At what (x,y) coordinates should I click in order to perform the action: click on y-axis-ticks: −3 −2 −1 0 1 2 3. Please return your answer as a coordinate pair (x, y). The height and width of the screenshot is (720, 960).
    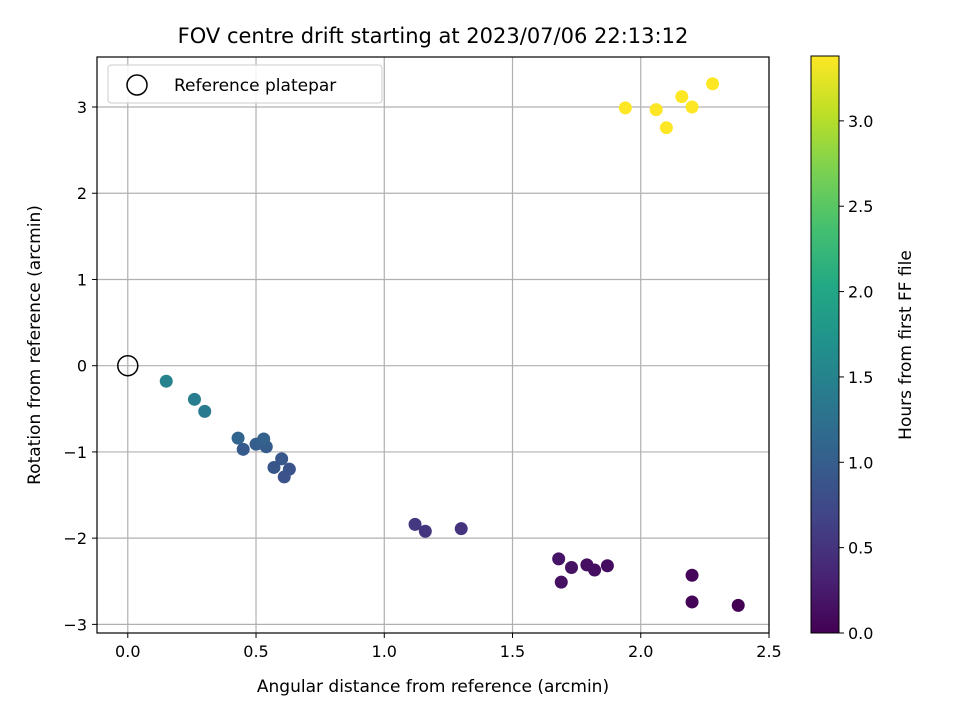
    Looking at the image, I should click on (80, 366).